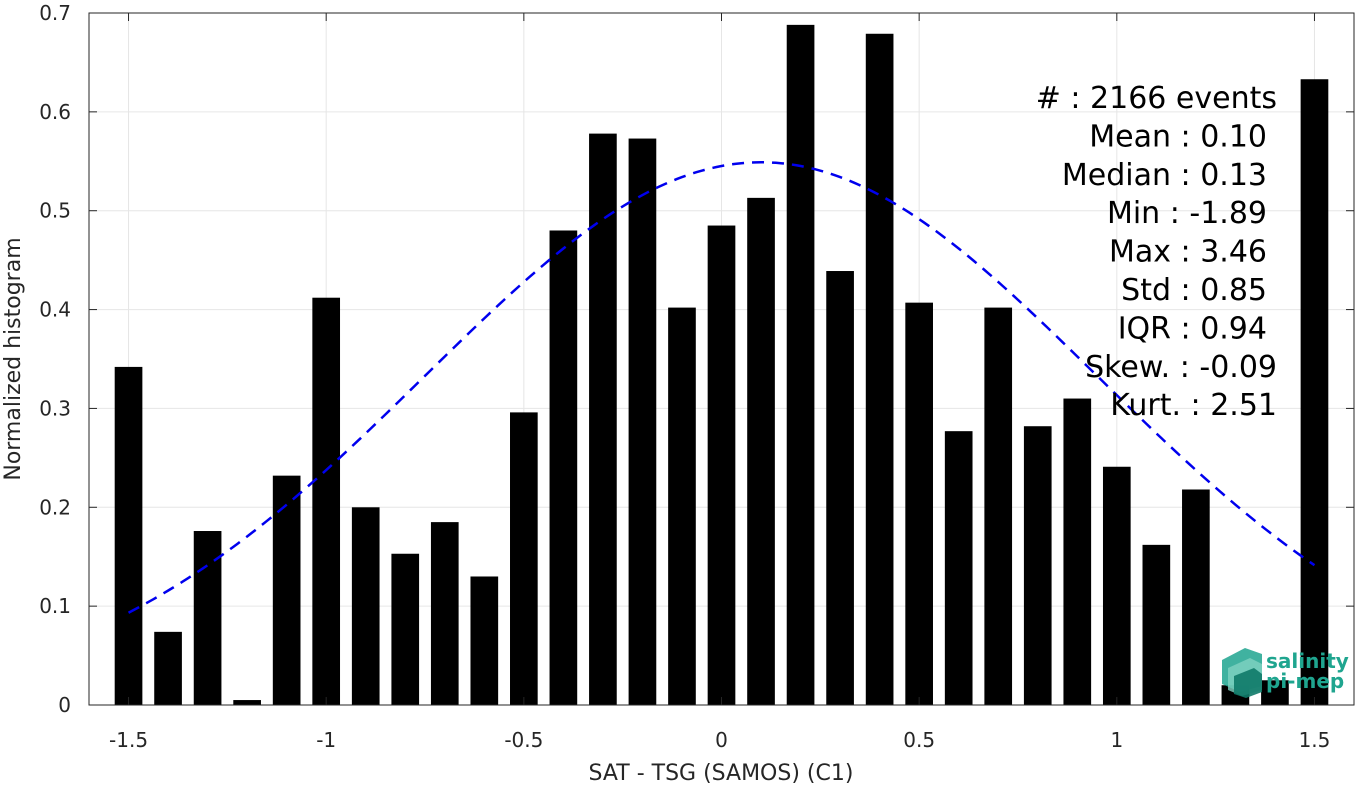 The height and width of the screenshot is (785, 1367). Describe the element at coordinates (523, 740) in the screenshot. I see `x-tick-label: -0.5` at that location.